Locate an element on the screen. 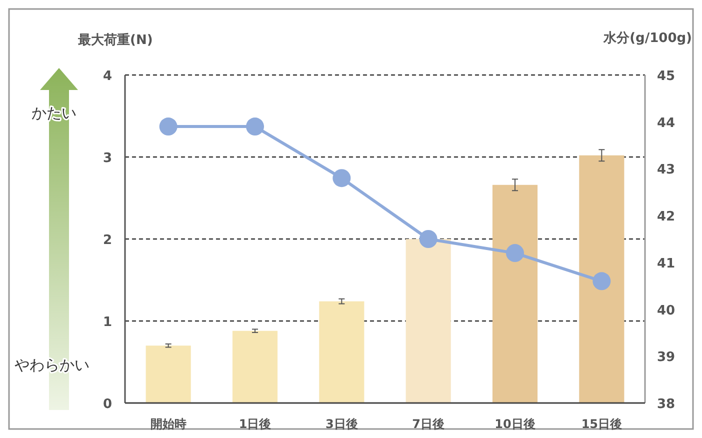  y2-tick-label: 41 is located at coordinates (666, 264).